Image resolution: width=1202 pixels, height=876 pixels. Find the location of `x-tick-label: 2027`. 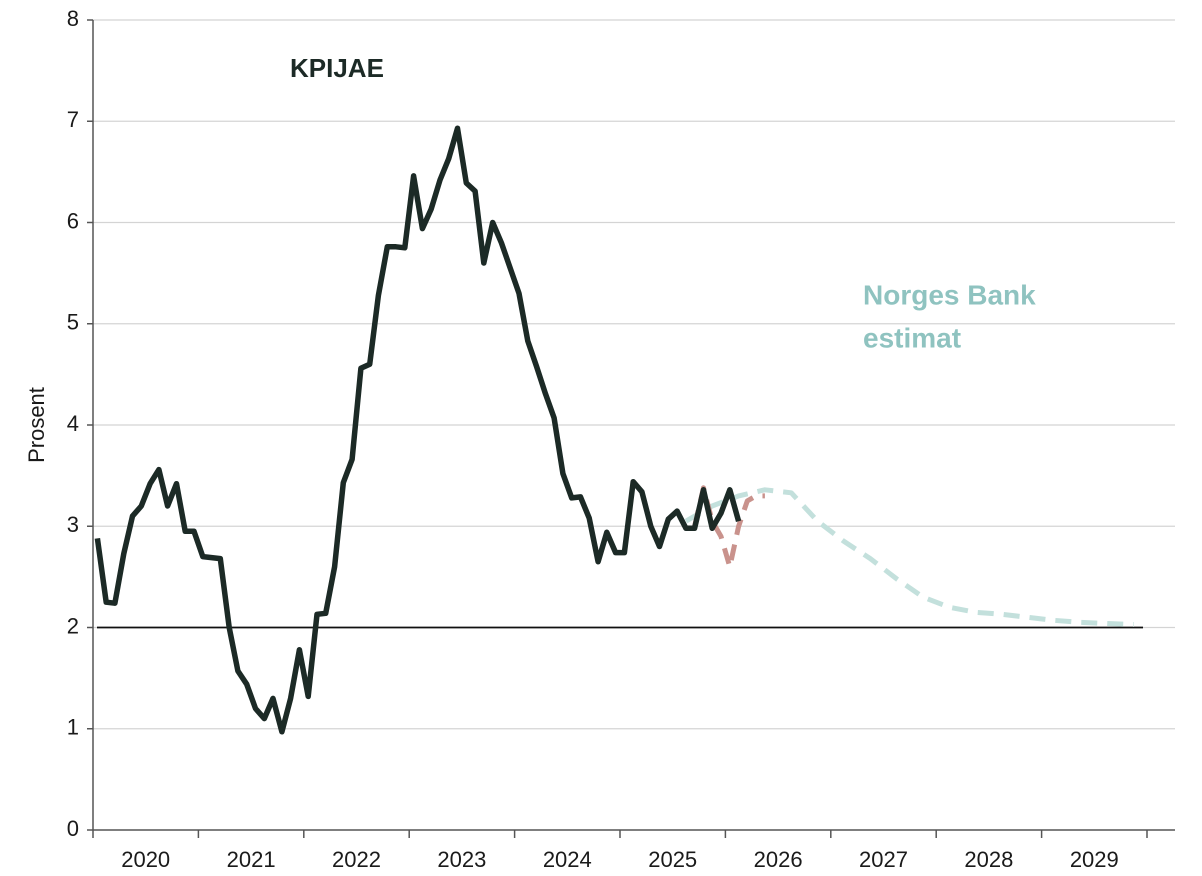

x-tick-label: 2027 is located at coordinates (883, 859).